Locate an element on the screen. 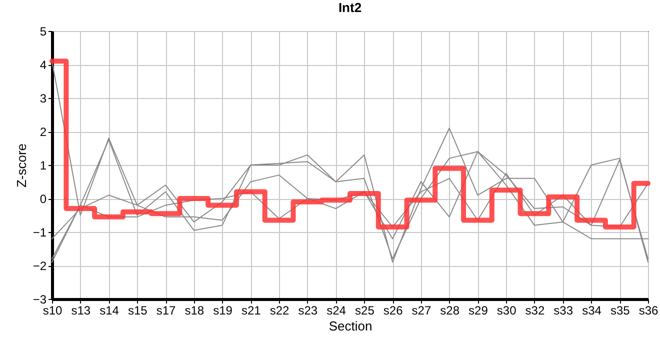  x-tick-label: s30 is located at coordinates (506, 311).